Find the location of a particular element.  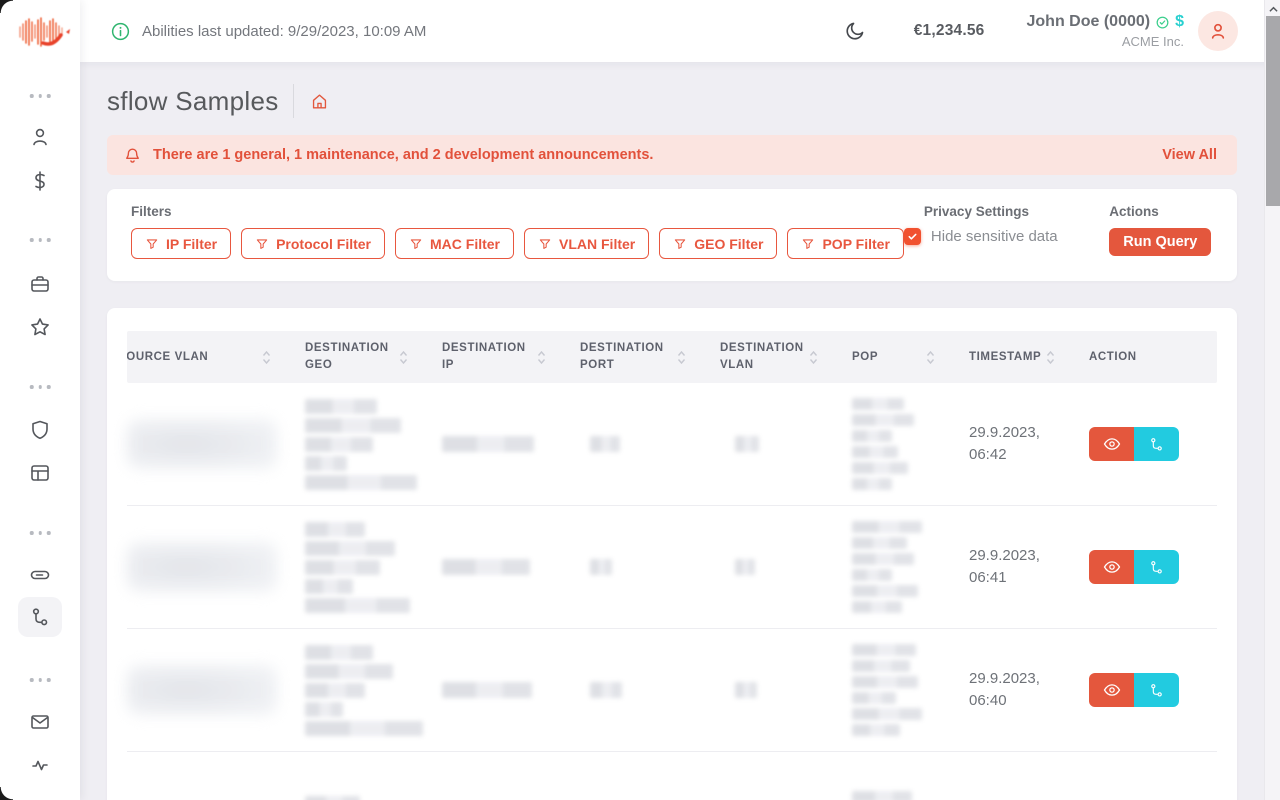

check-icon is located at coordinates (912, 236).